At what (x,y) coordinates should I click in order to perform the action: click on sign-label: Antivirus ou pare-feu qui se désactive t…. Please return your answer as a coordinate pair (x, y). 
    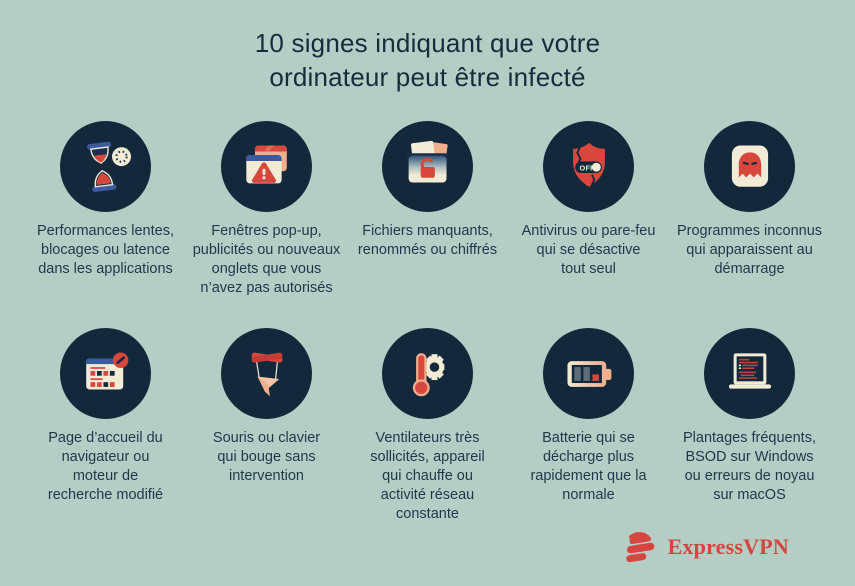
    Looking at the image, I should click on (588, 250).